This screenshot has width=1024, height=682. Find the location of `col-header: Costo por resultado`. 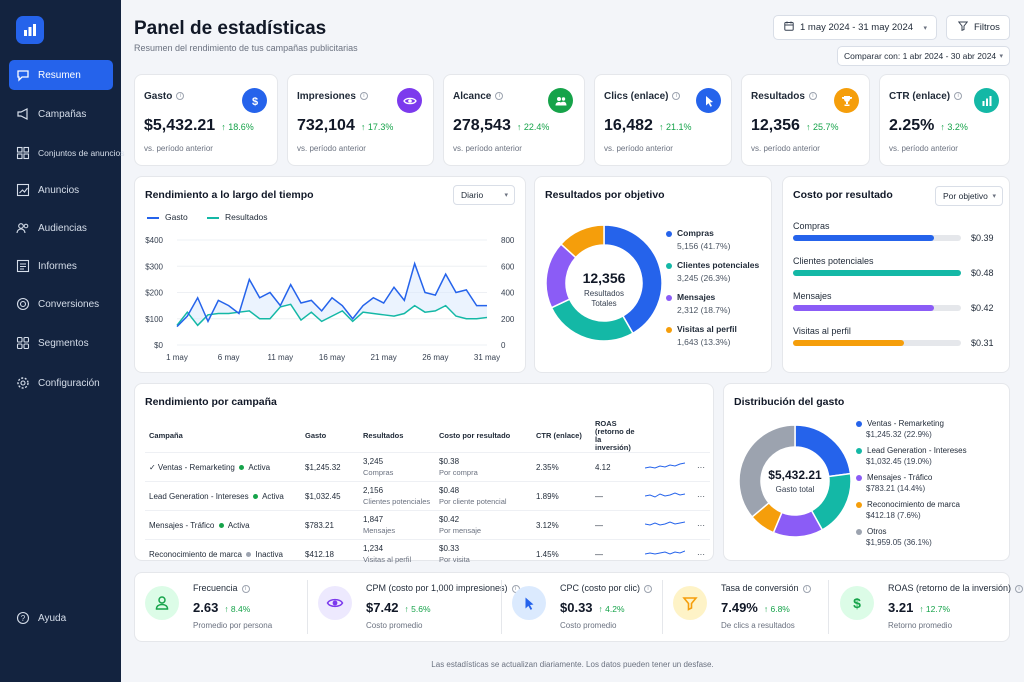

col-header: Costo por resultado is located at coordinates (475, 435).